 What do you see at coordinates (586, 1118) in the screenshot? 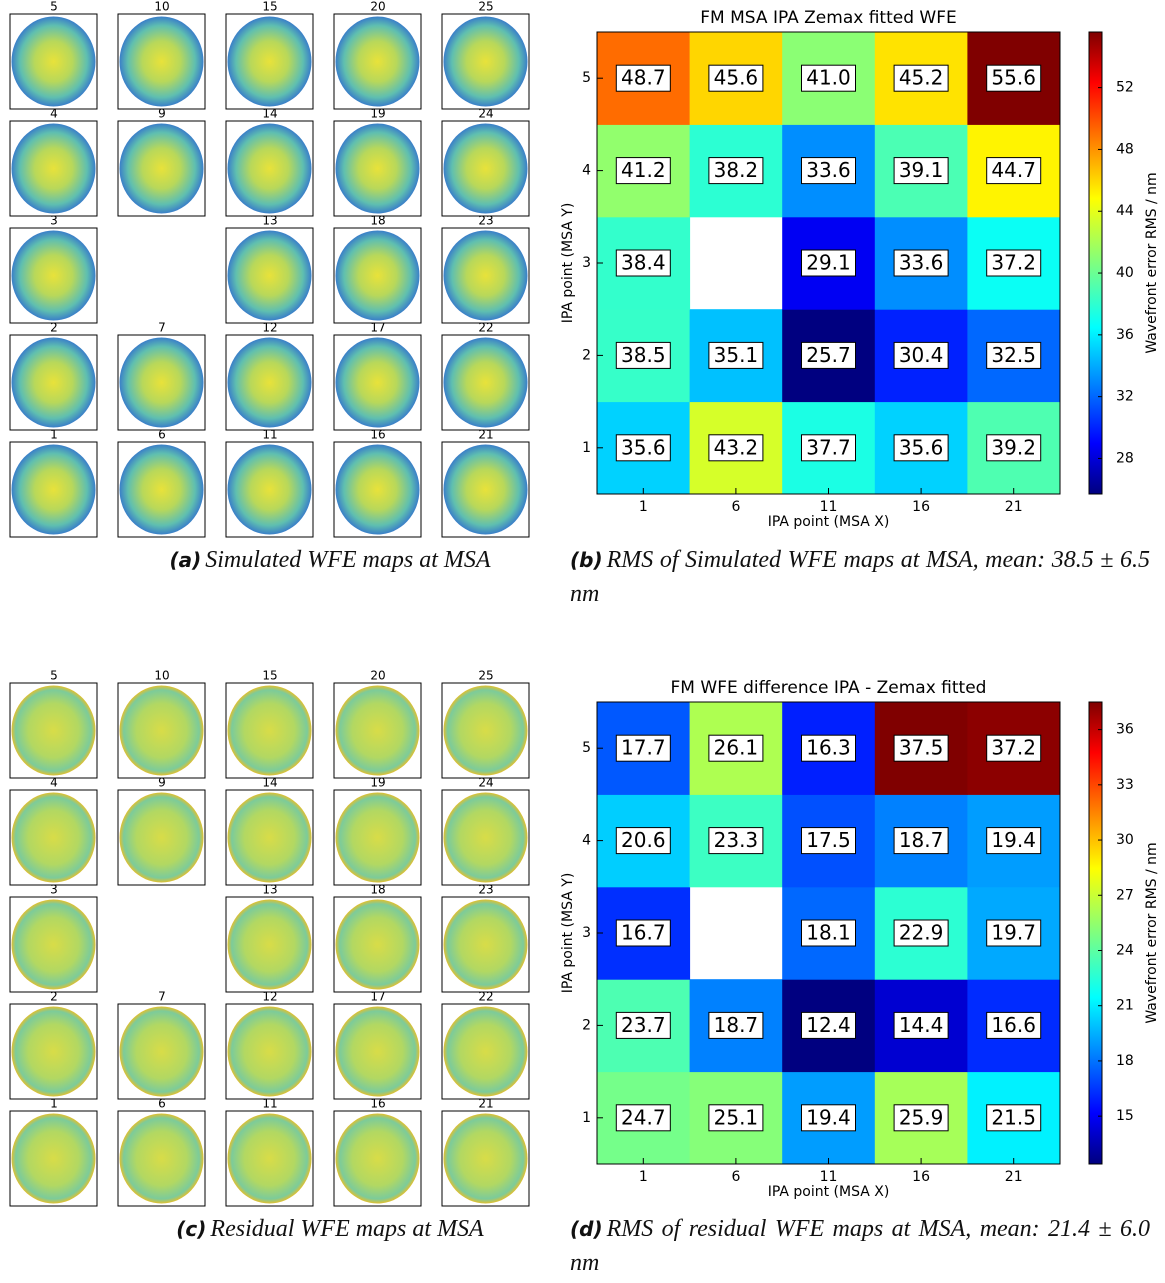
I see `y-tick-label: 1` at bounding box center [586, 1118].